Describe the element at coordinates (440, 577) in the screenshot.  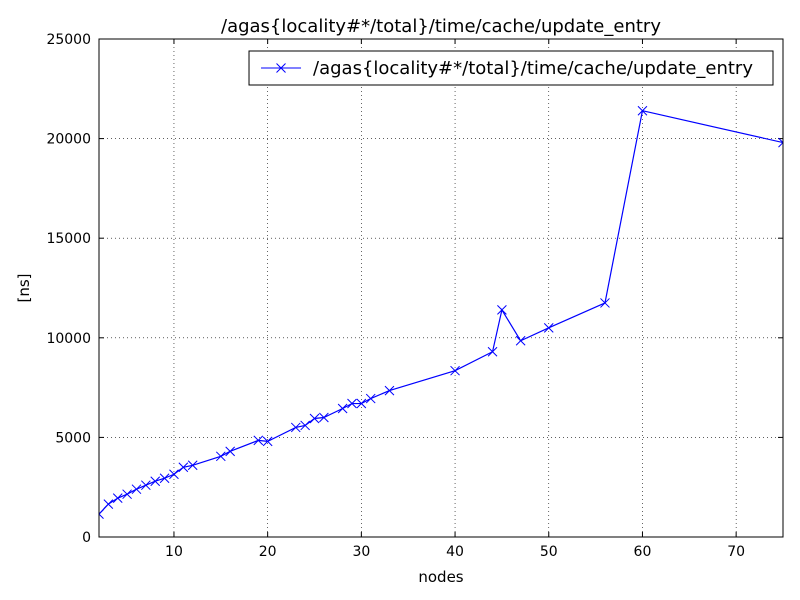
I see `x-axis-label: nodes` at that location.